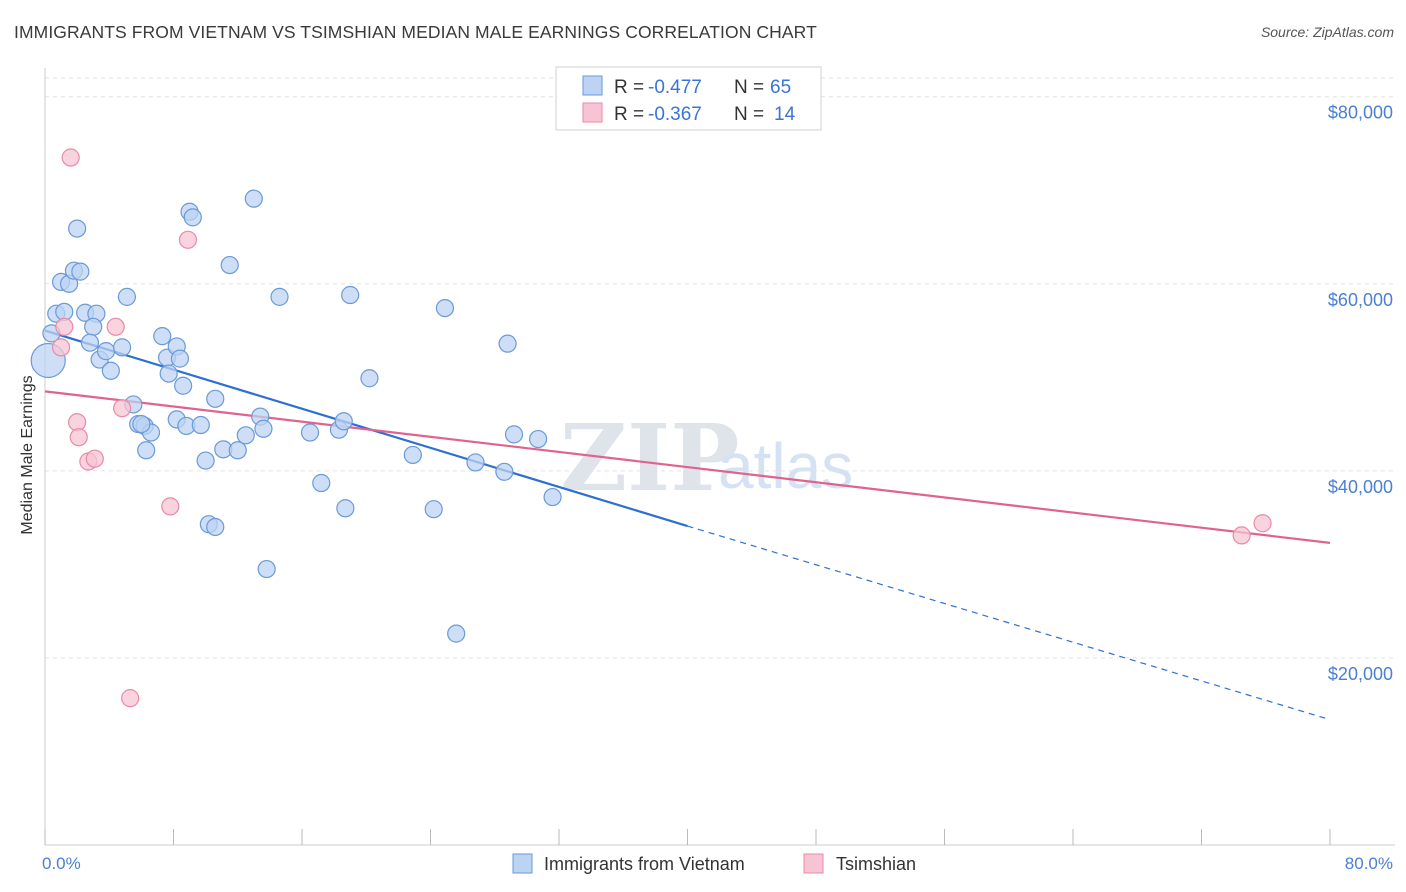 The width and height of the screenshot is (1406, 892). Describe the element at coordinates (785, 114) in the screenshot. I see `stats-pink-n-value: 14` at that location.